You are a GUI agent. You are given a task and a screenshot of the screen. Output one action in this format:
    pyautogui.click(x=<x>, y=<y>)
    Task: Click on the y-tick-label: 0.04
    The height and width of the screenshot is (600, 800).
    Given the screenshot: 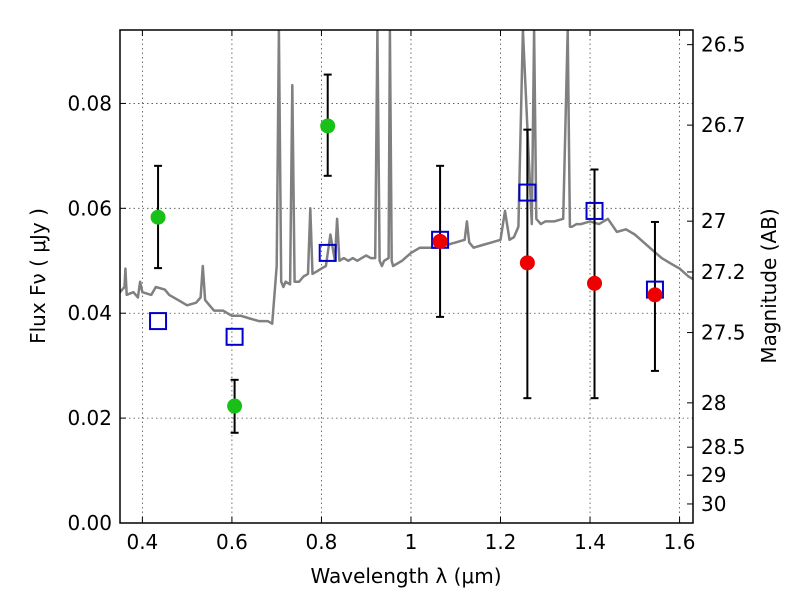 What is the action you would take?
    pyautogui.click(x=89, y=313)
    